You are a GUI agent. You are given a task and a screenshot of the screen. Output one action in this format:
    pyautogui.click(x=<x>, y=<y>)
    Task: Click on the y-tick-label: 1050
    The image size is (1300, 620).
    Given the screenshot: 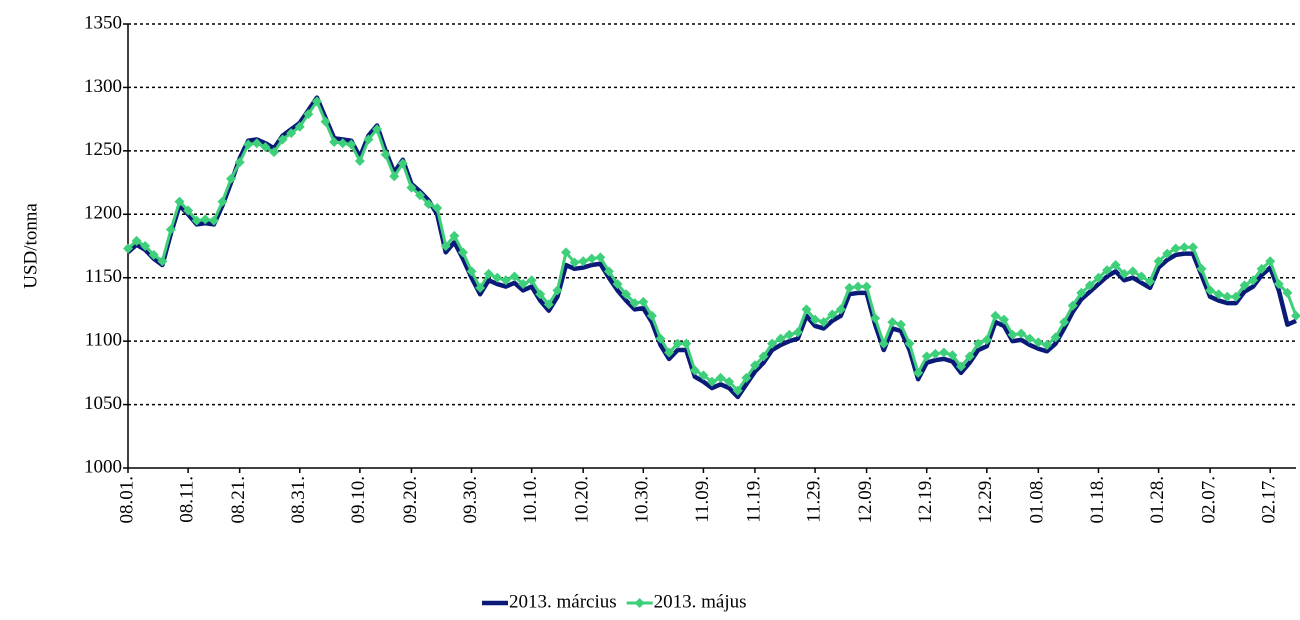 What is the action you would take?
    pyautogui.click(x=103, y=403)
    